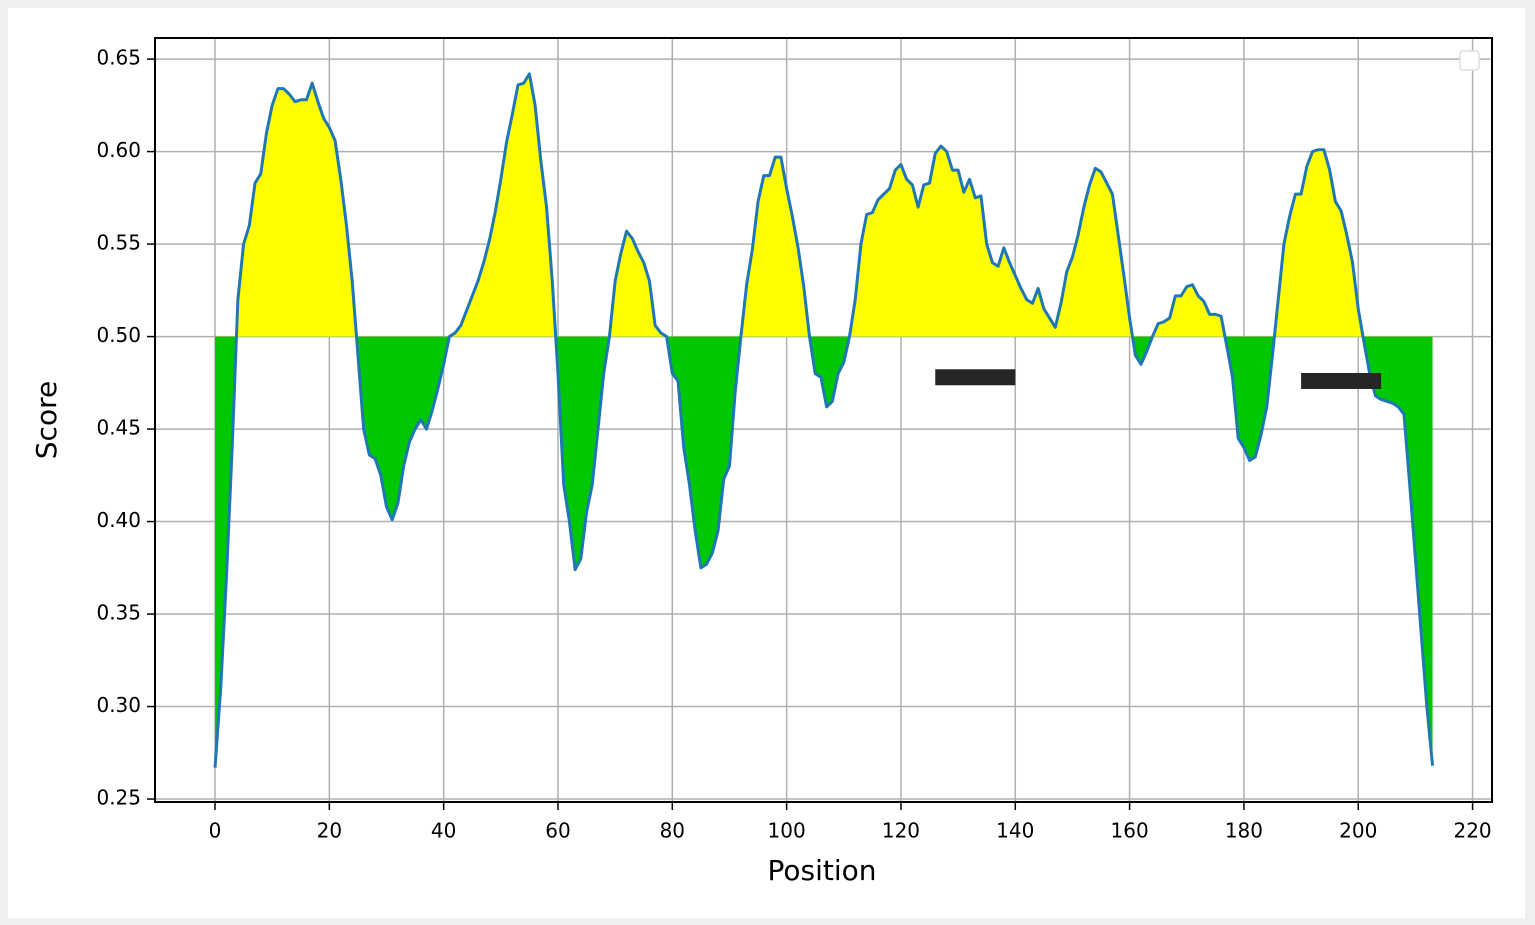 This screenshot has width=1535, height=925. I want to click on y-tick-label: 0.50, so click(118, 335).